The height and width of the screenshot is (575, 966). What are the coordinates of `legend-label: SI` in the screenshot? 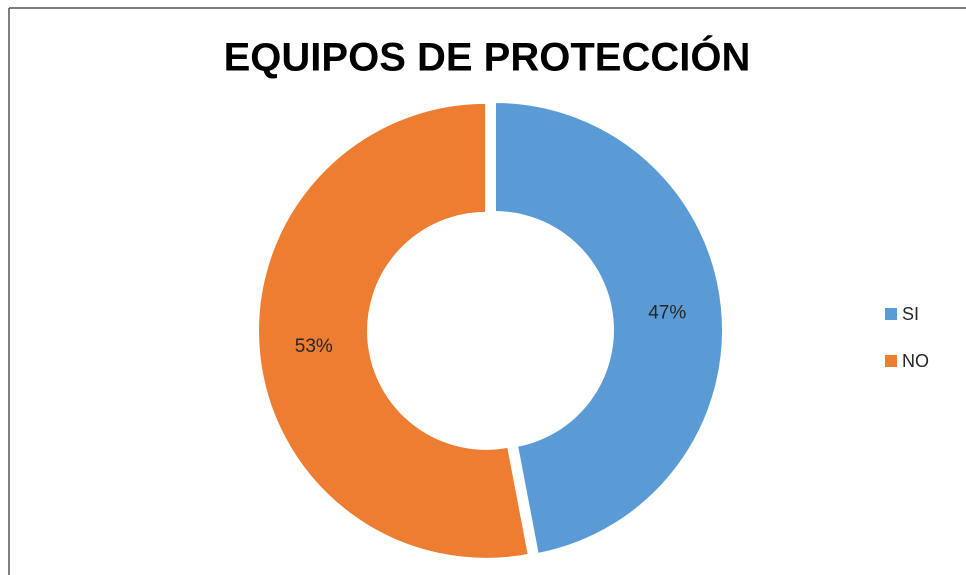 It's located at (910, 314).